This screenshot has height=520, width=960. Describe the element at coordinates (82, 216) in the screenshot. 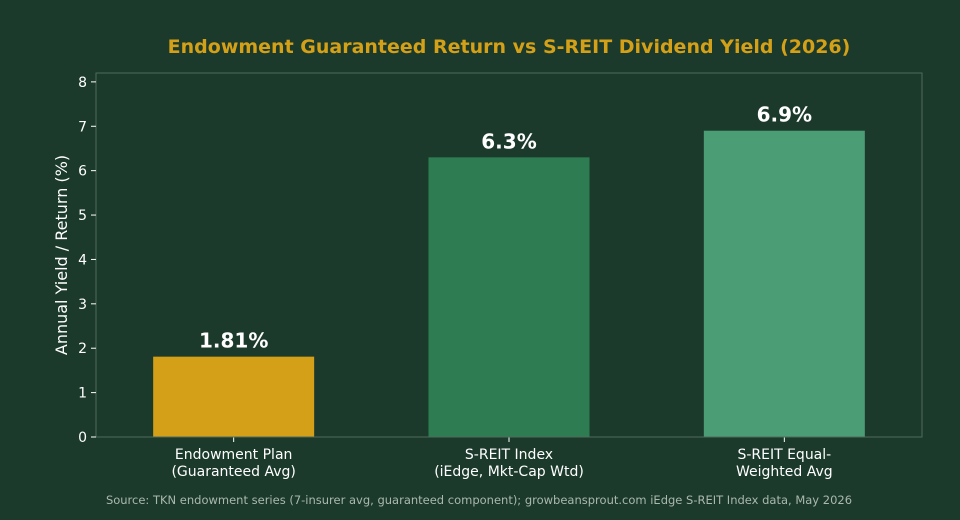

I see `y-tick-label: 5` at that location.